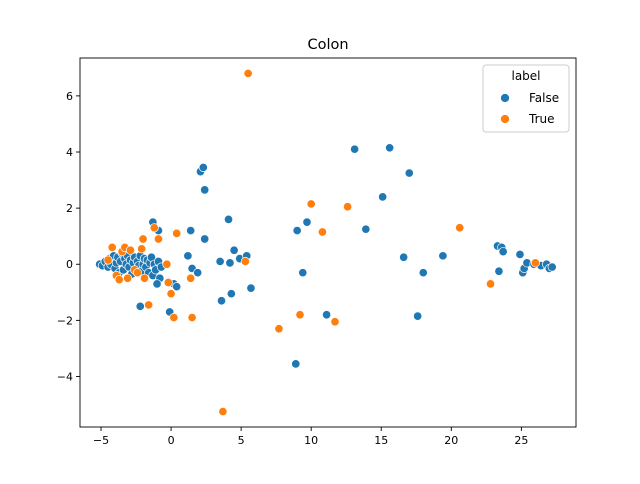  Describe the element at coordinates (65, 320) in the screenshot. I see `y-tick-label: −2` at that location.